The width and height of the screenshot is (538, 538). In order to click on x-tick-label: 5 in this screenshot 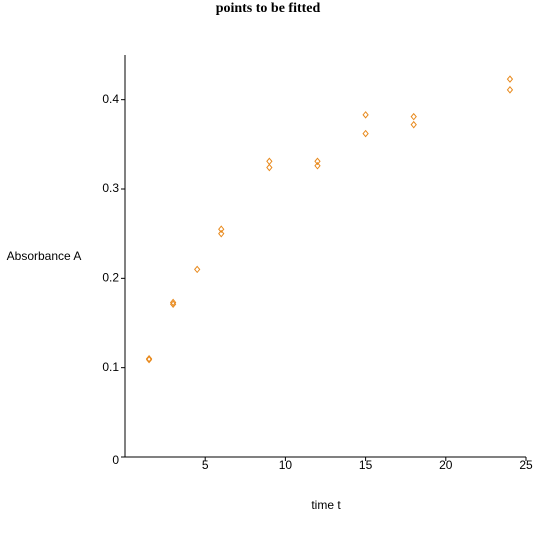, I will do `click(205, 465)`.